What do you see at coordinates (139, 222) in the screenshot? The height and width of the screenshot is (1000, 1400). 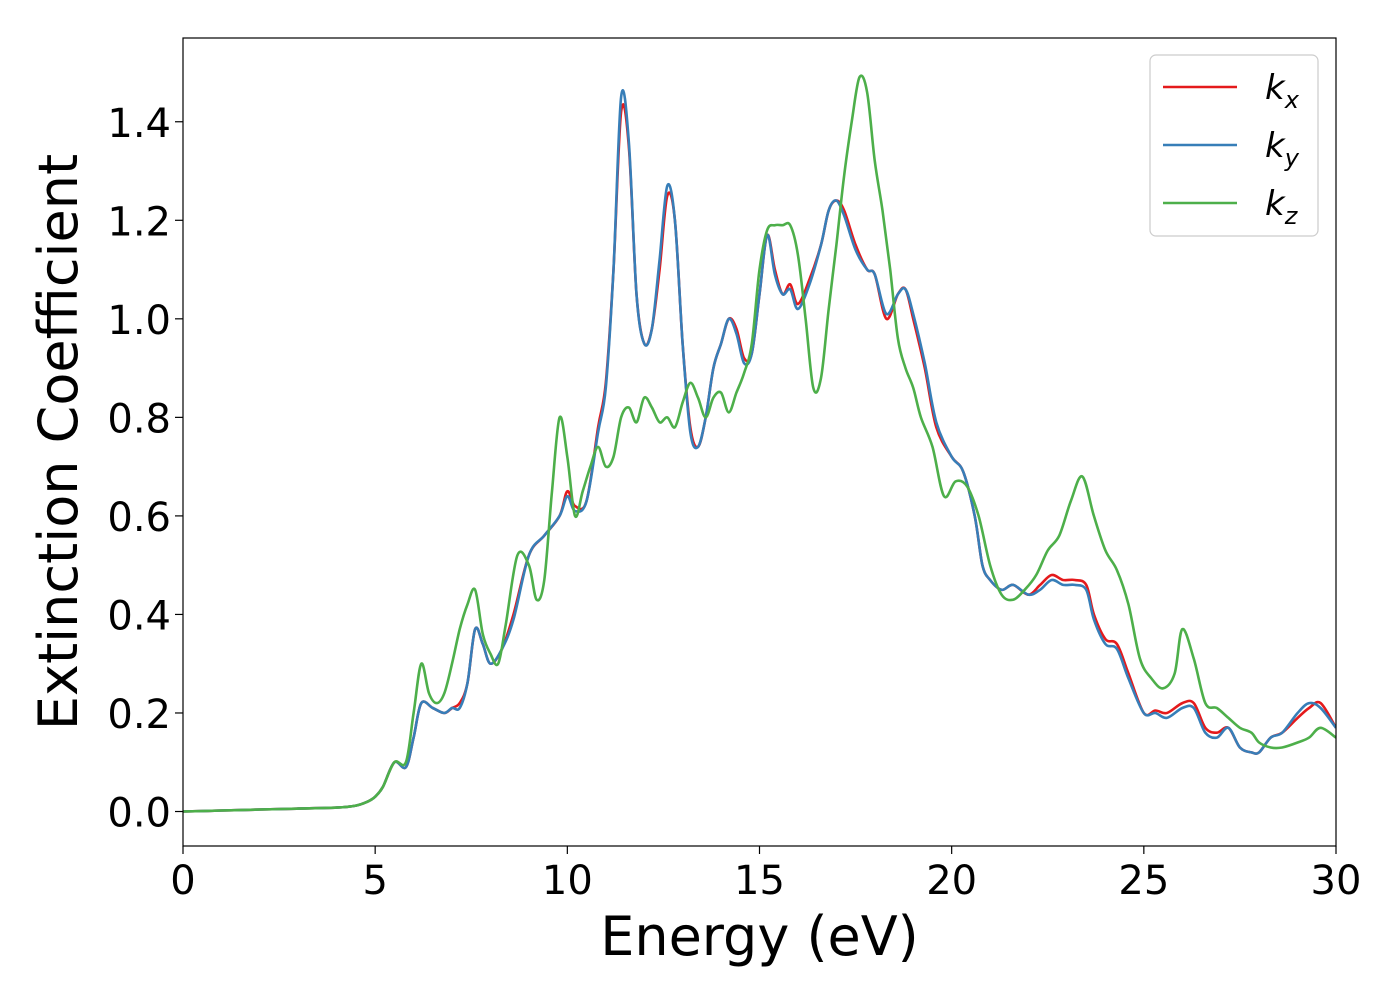 I see `y-tick-label: 1.2` at bounding box center [139, 222].